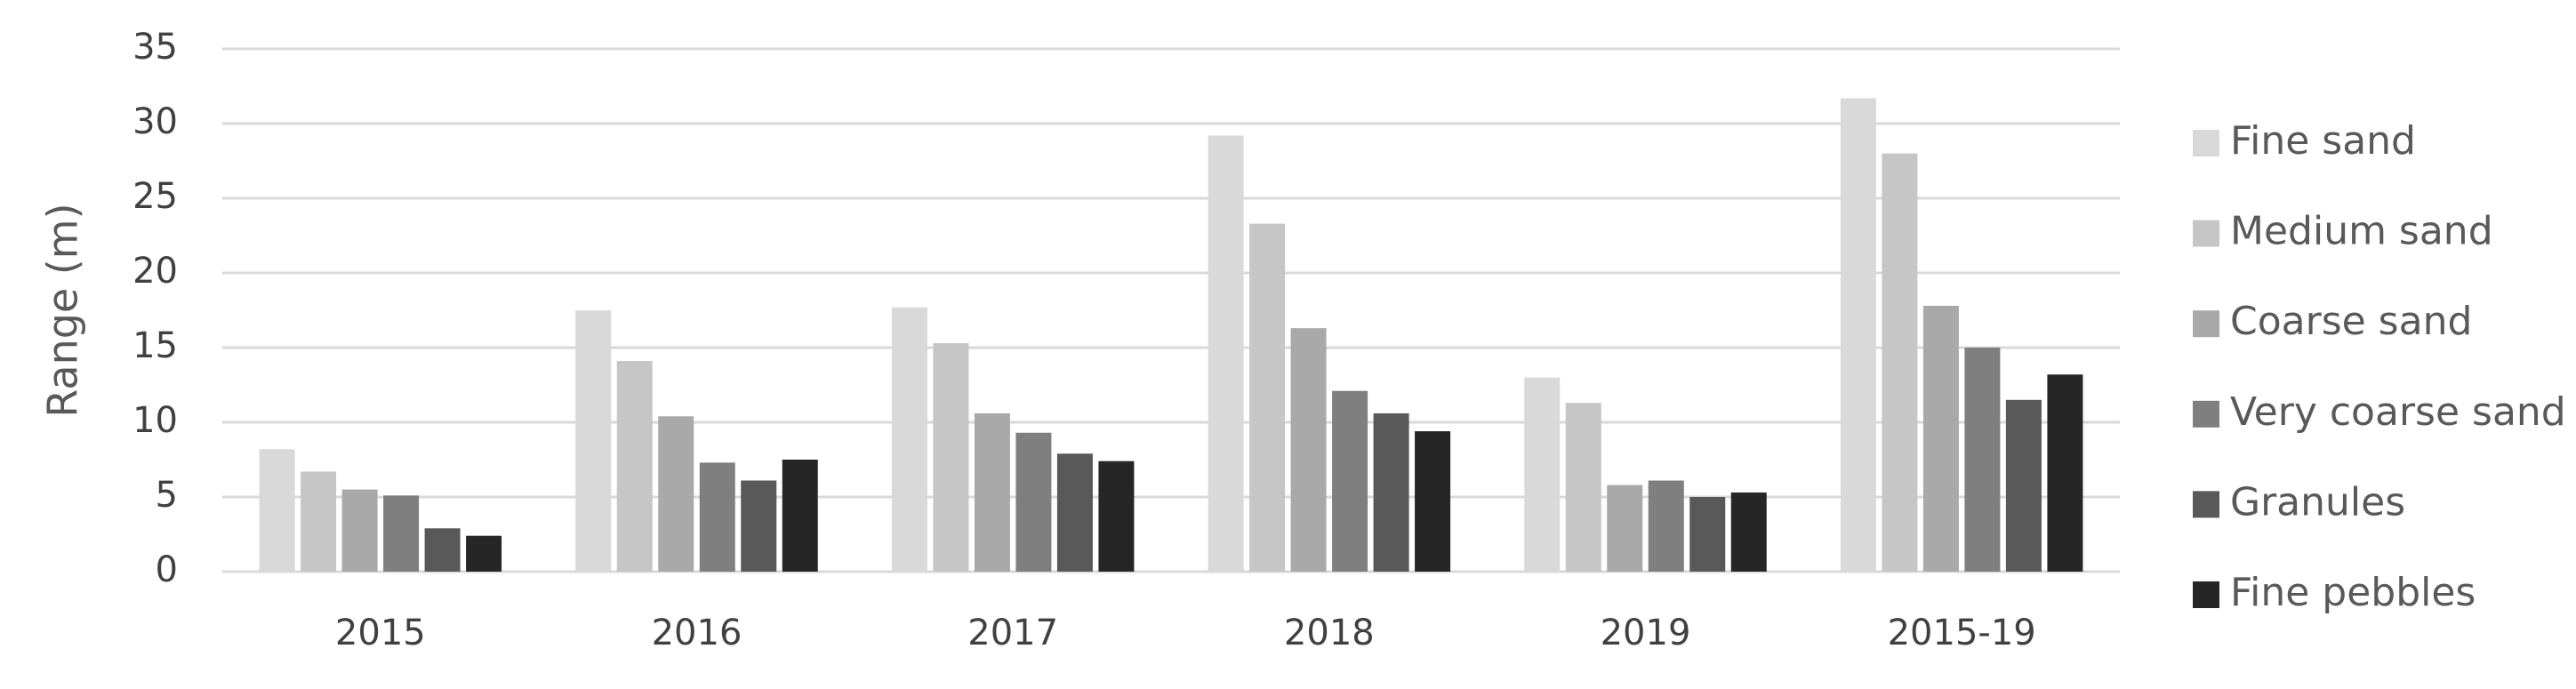 The width and height of the screenshot is (2576, 689). Describe the element at coordinates (2317, 502) in the screenshot. I see `legend-label: Granules` at that location.